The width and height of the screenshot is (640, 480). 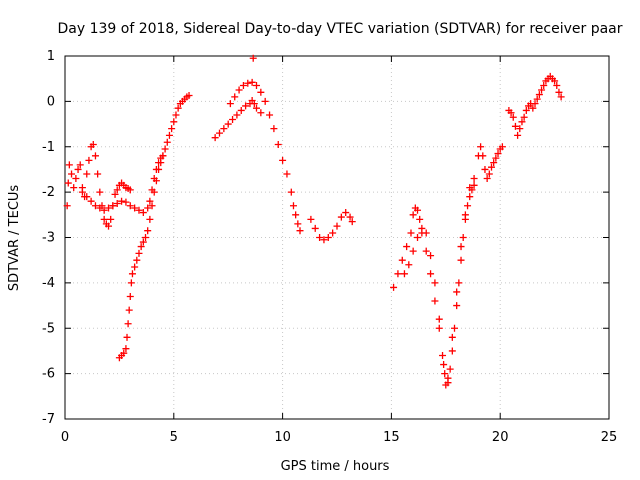 What do you see at coordinates (48, 328) in the screenshot?
I see `y-tick-label: -5` at bounding box center [48, 328].